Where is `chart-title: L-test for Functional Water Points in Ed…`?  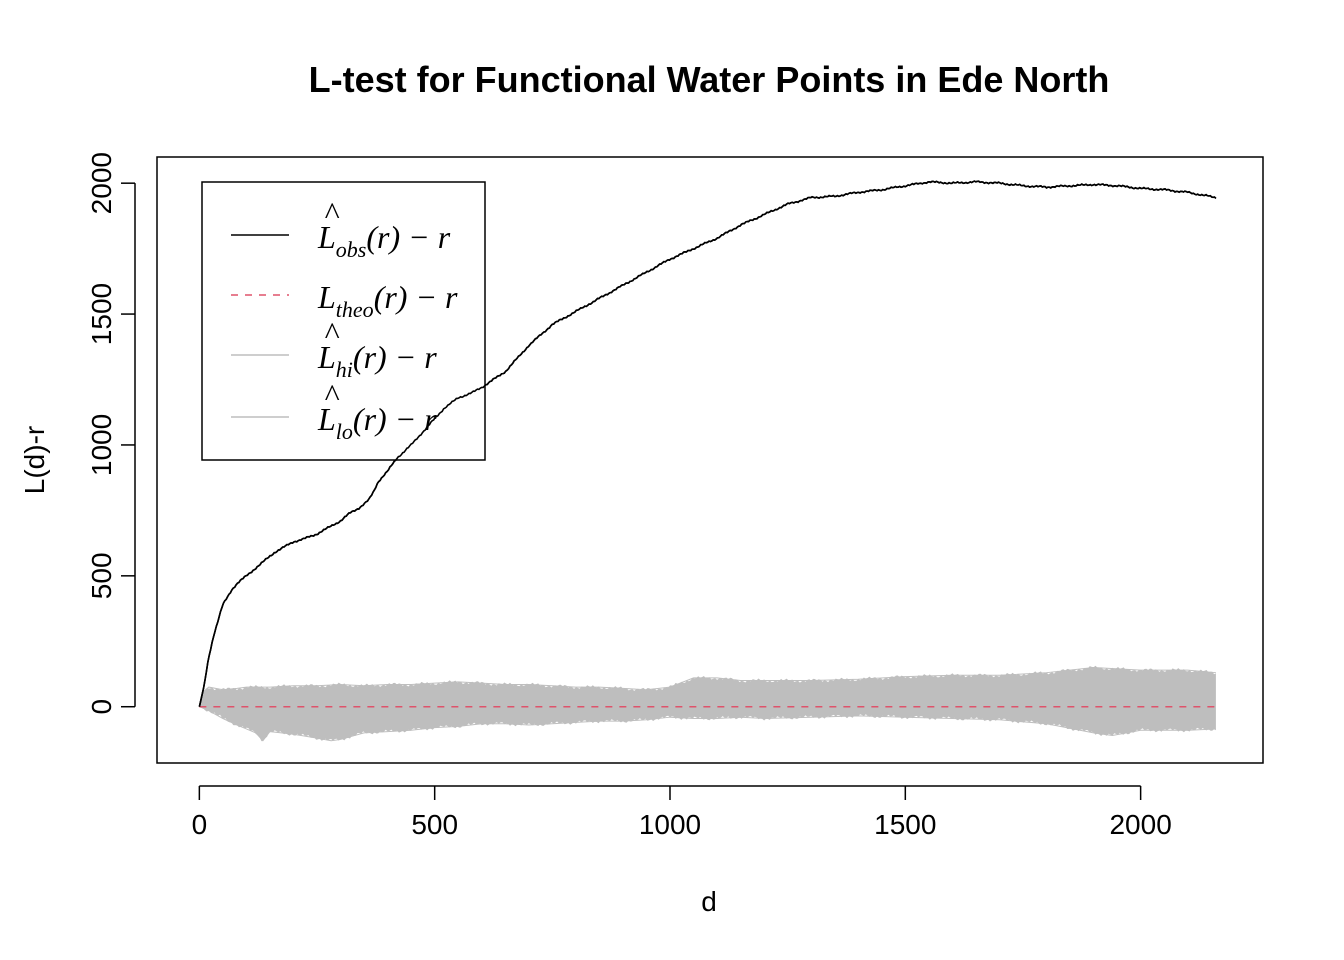 chart-title: L-test for Functional Water Points in Ed… is located at coordinates (709, 79).